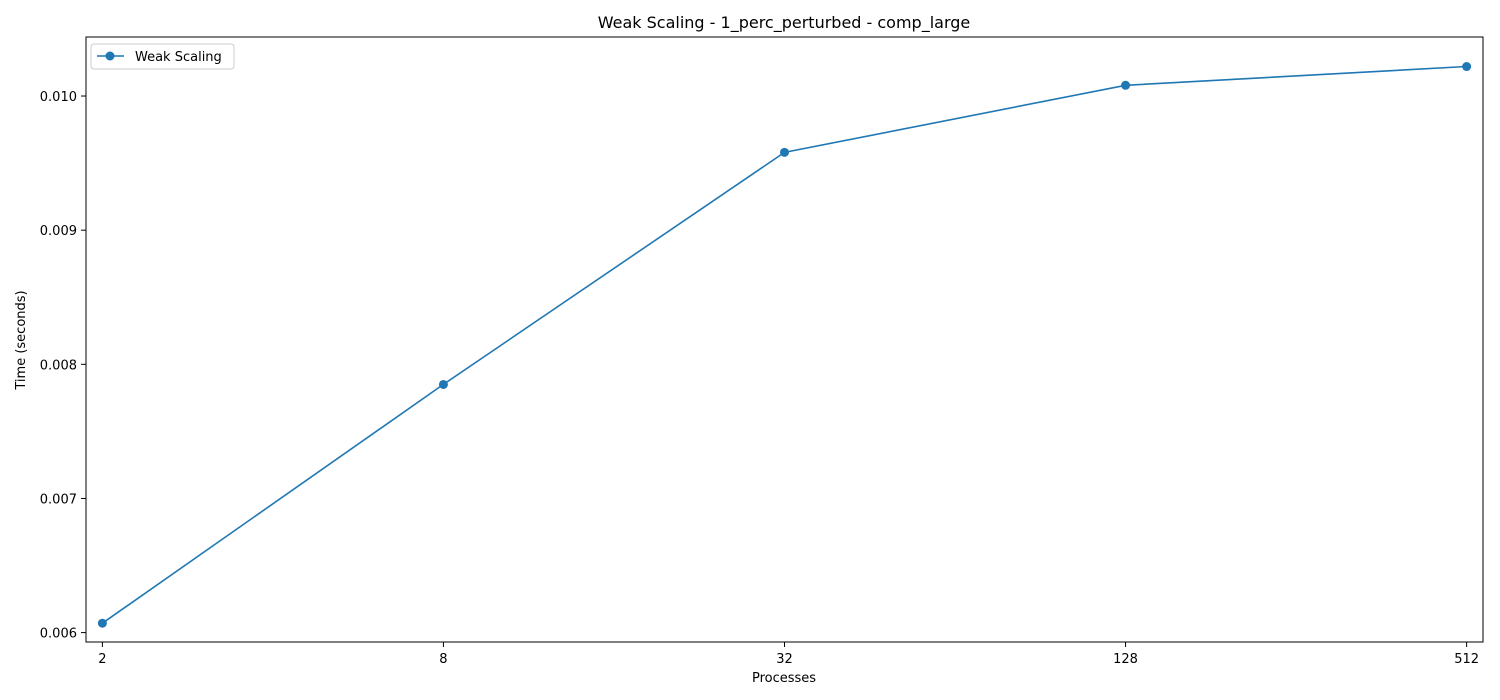 The width and height of the screenshot is (1500, 700). What do you see at coordinates (58, 97) in the screenshot?
I see `y-tick-label: 0.010` at bounding box center [58, 97].